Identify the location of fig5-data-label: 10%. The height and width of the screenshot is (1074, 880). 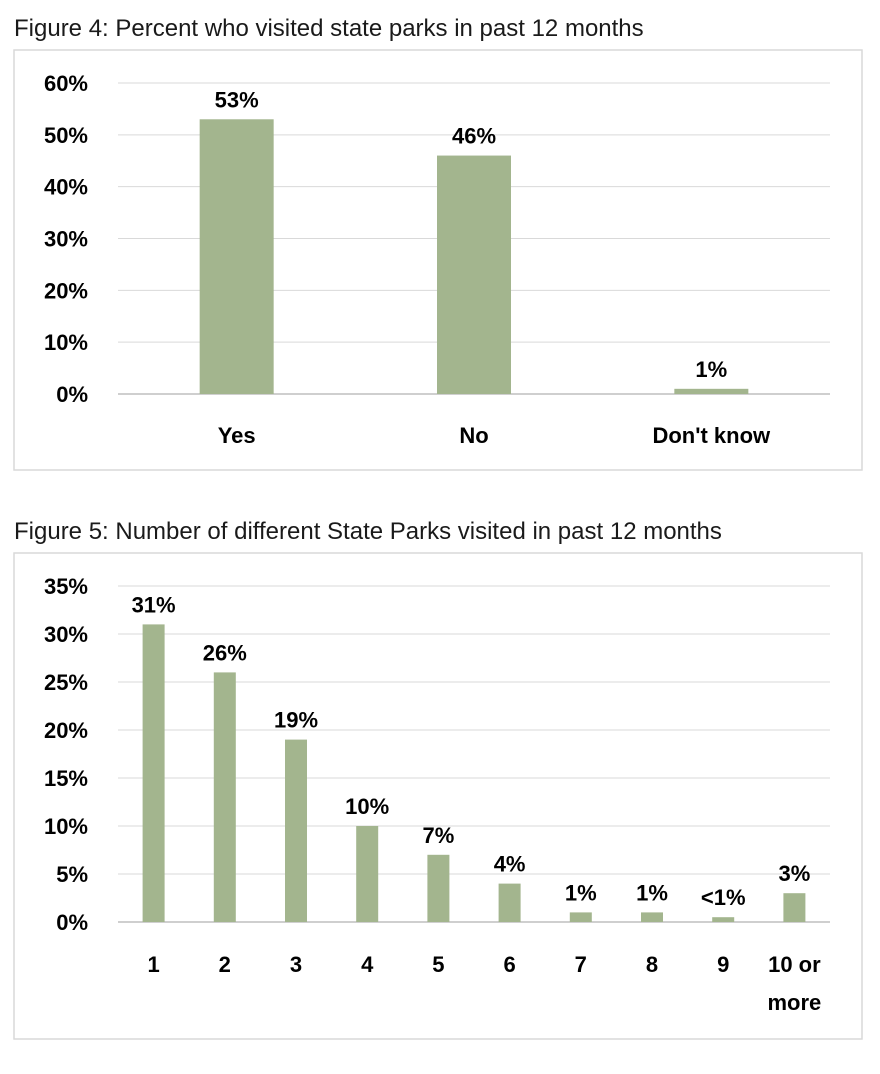
(367, 806).